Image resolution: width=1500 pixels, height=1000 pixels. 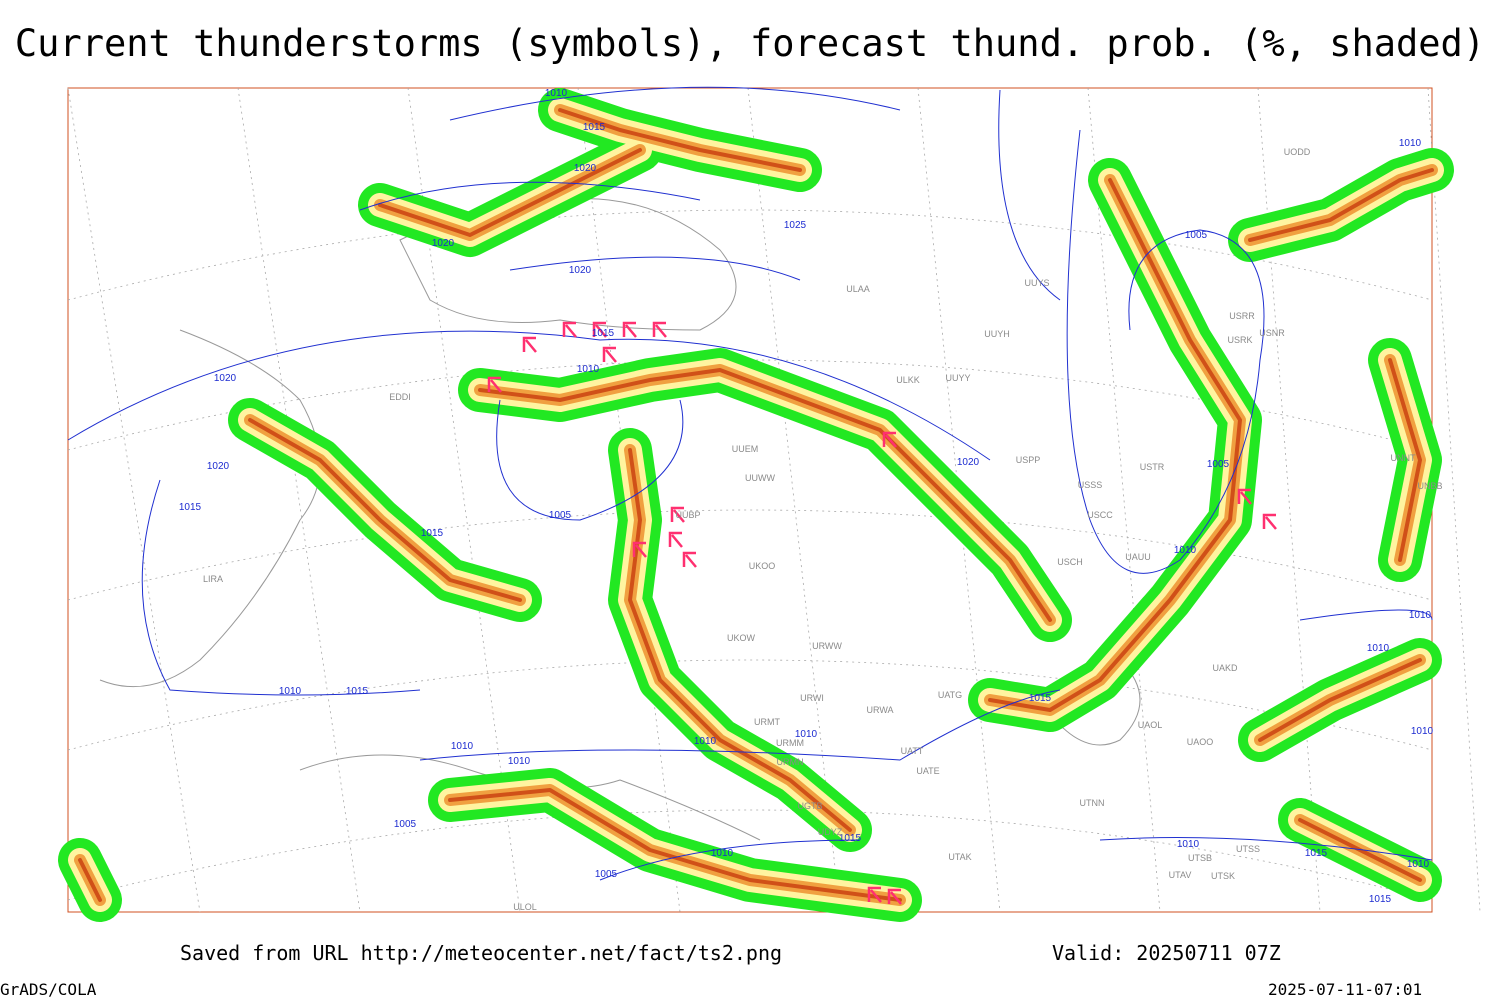 I want to click on coastline, so click(x=210, y=508).